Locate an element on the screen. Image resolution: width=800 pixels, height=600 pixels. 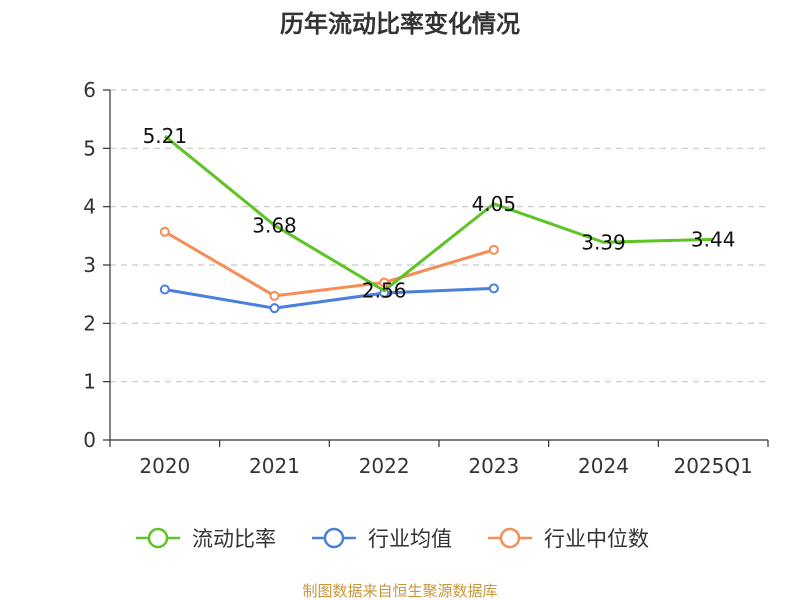
x-tick-label: 2024 is located at coordinates (603, 466).